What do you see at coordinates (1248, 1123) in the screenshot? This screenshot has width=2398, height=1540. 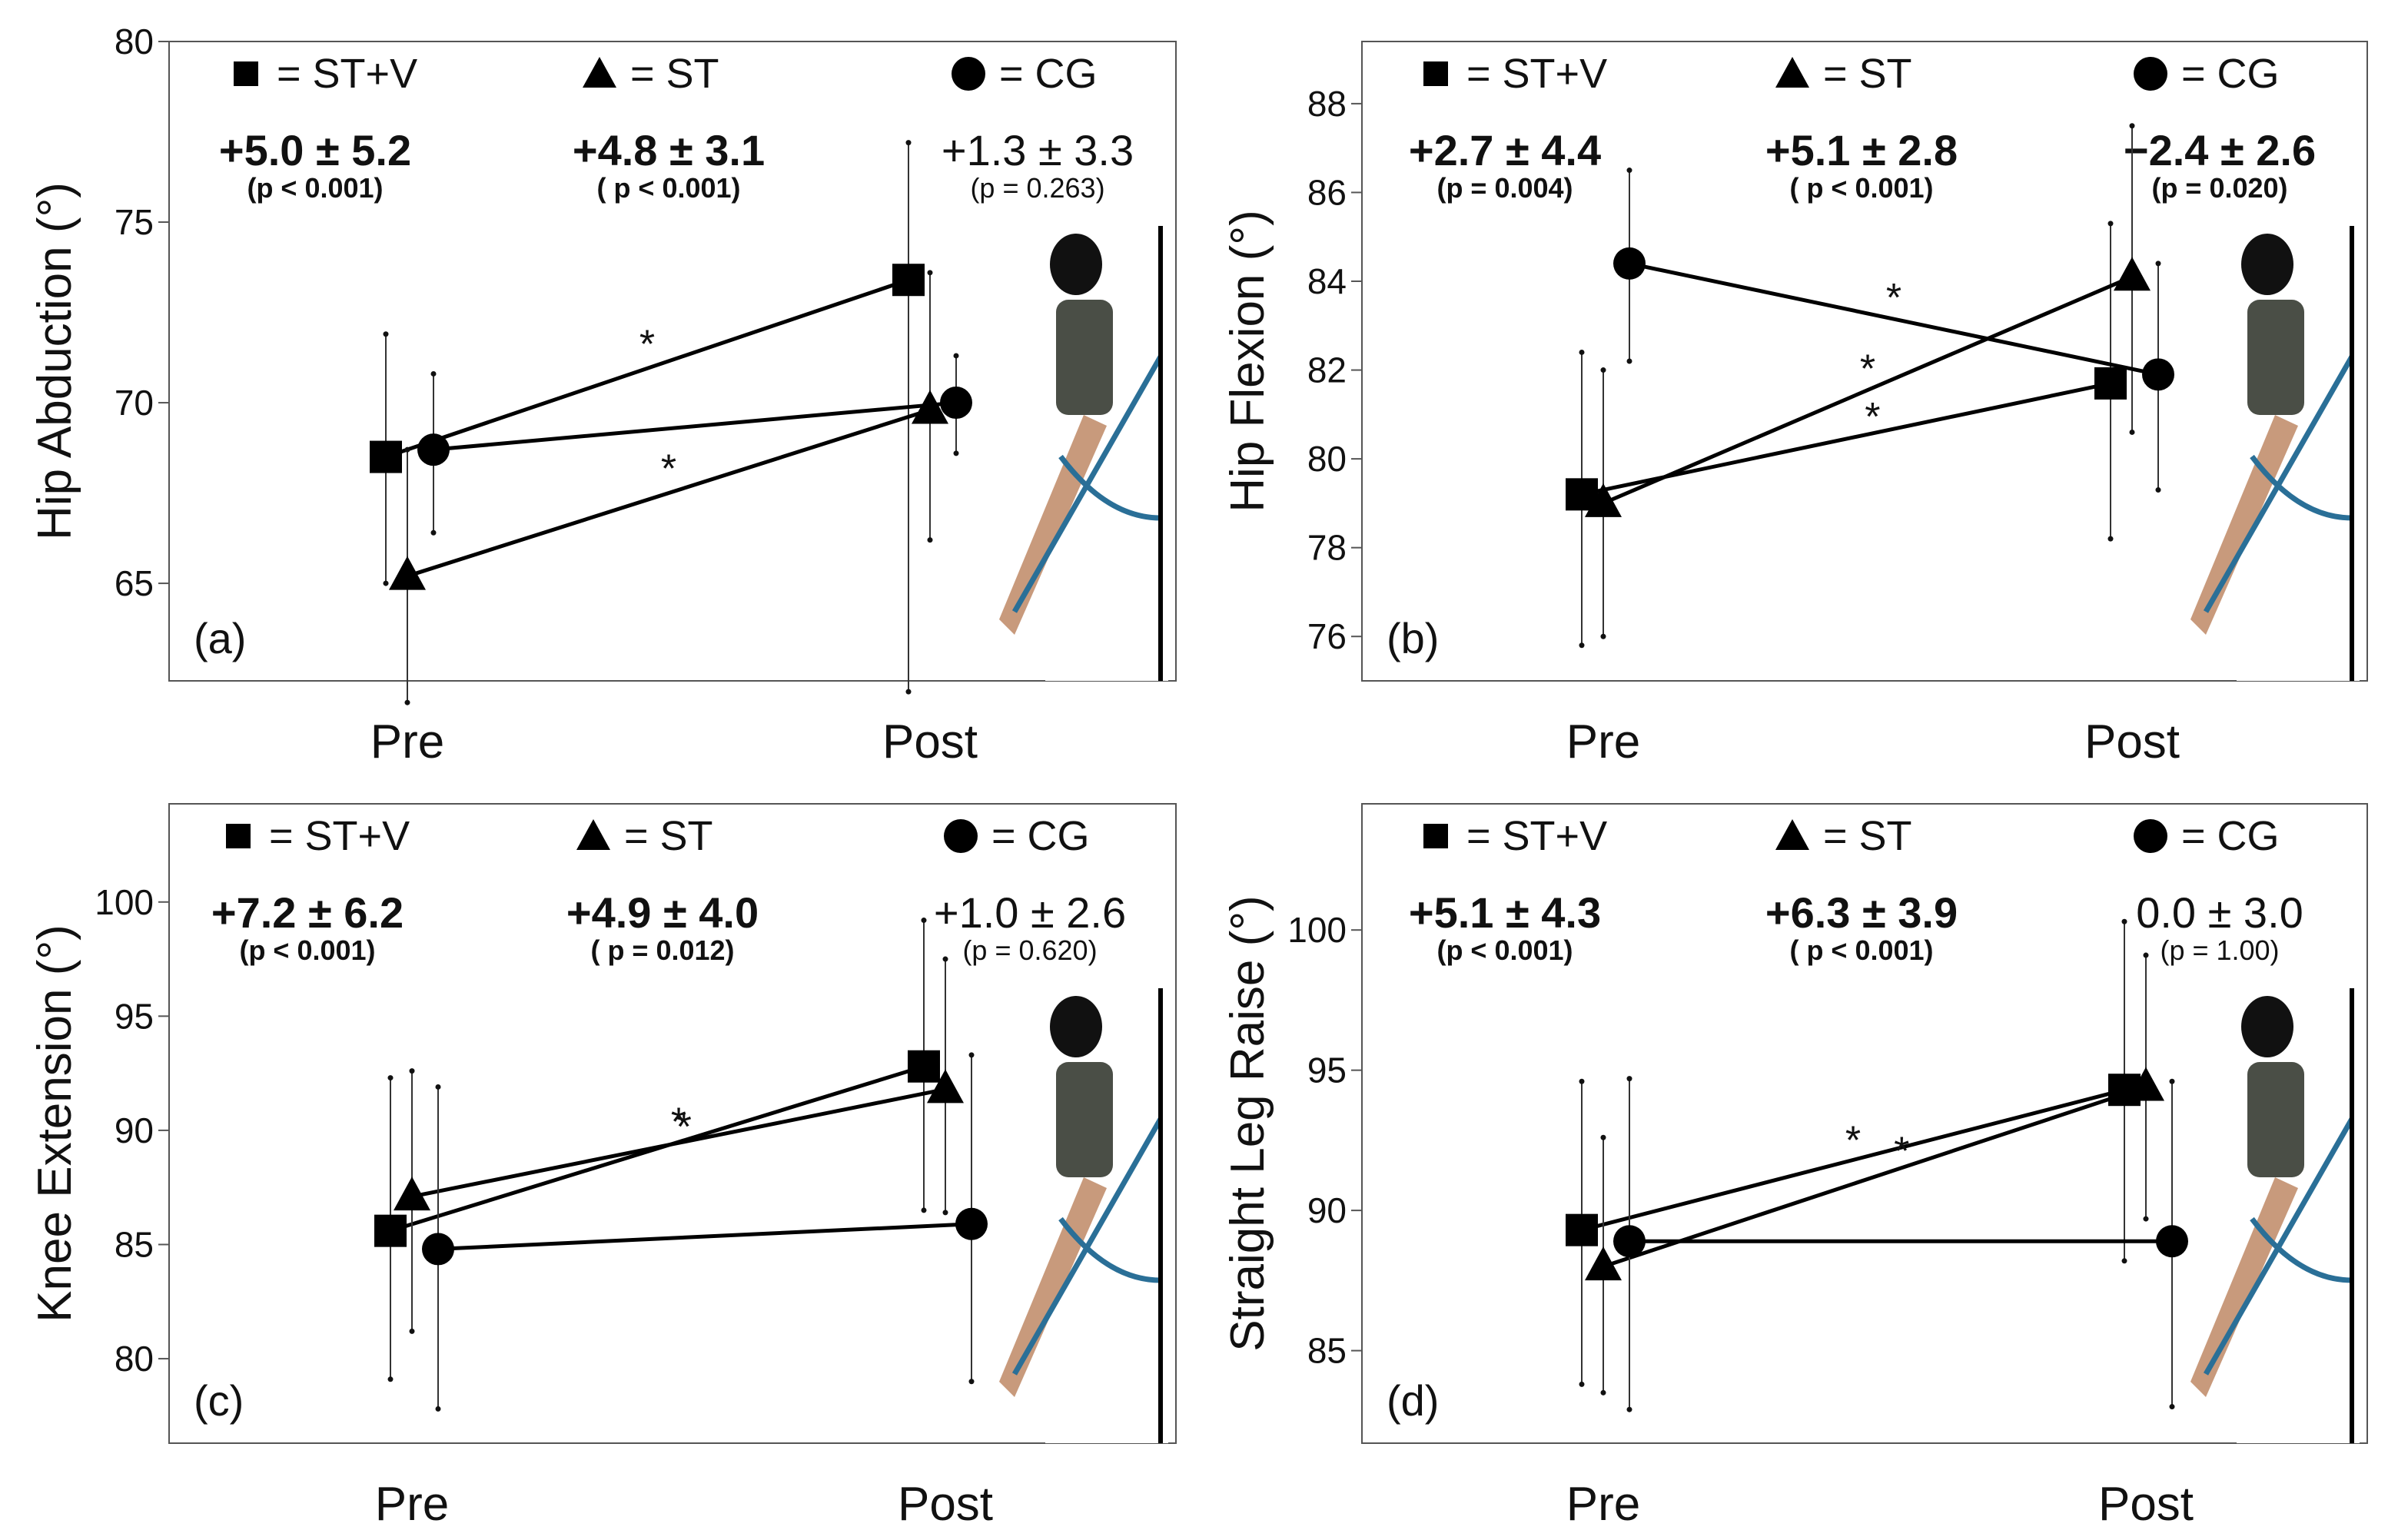 I see `y-axis-label: Straight Leg Raise (°)` at bounding box center [1248, 1123].